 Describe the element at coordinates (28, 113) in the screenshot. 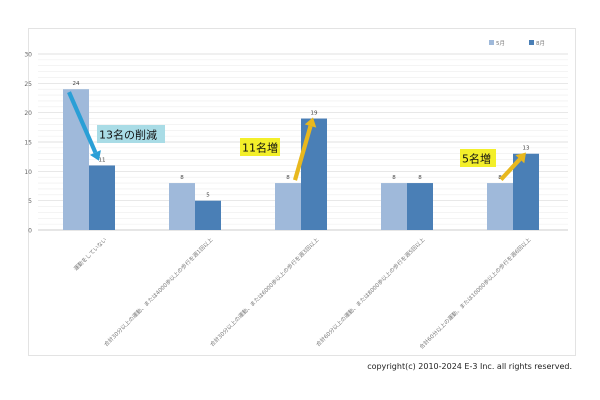

I see `y-tick-label: 20` at that location.